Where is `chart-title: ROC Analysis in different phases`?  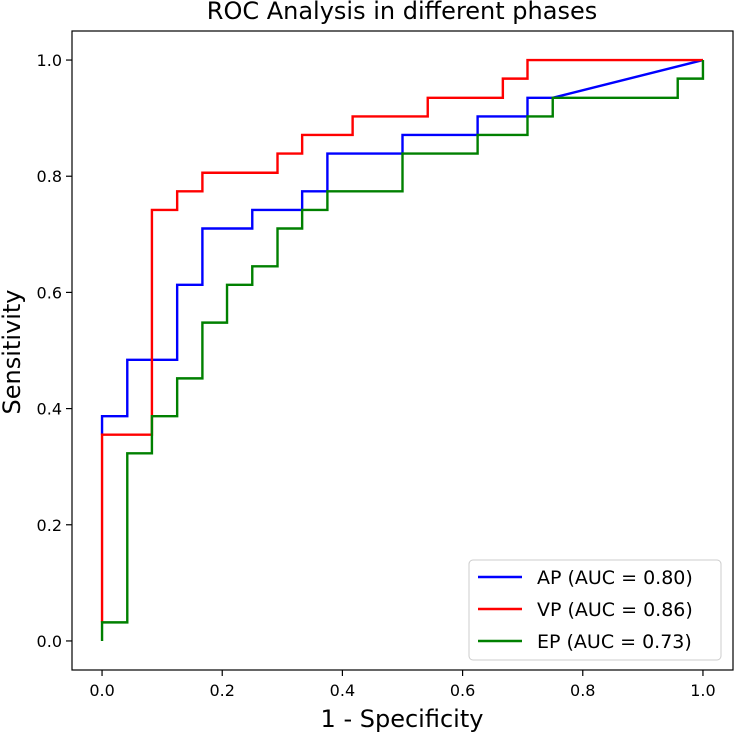 chart-title: ROC Analysis in different phases is located at coordinates (402, 12).